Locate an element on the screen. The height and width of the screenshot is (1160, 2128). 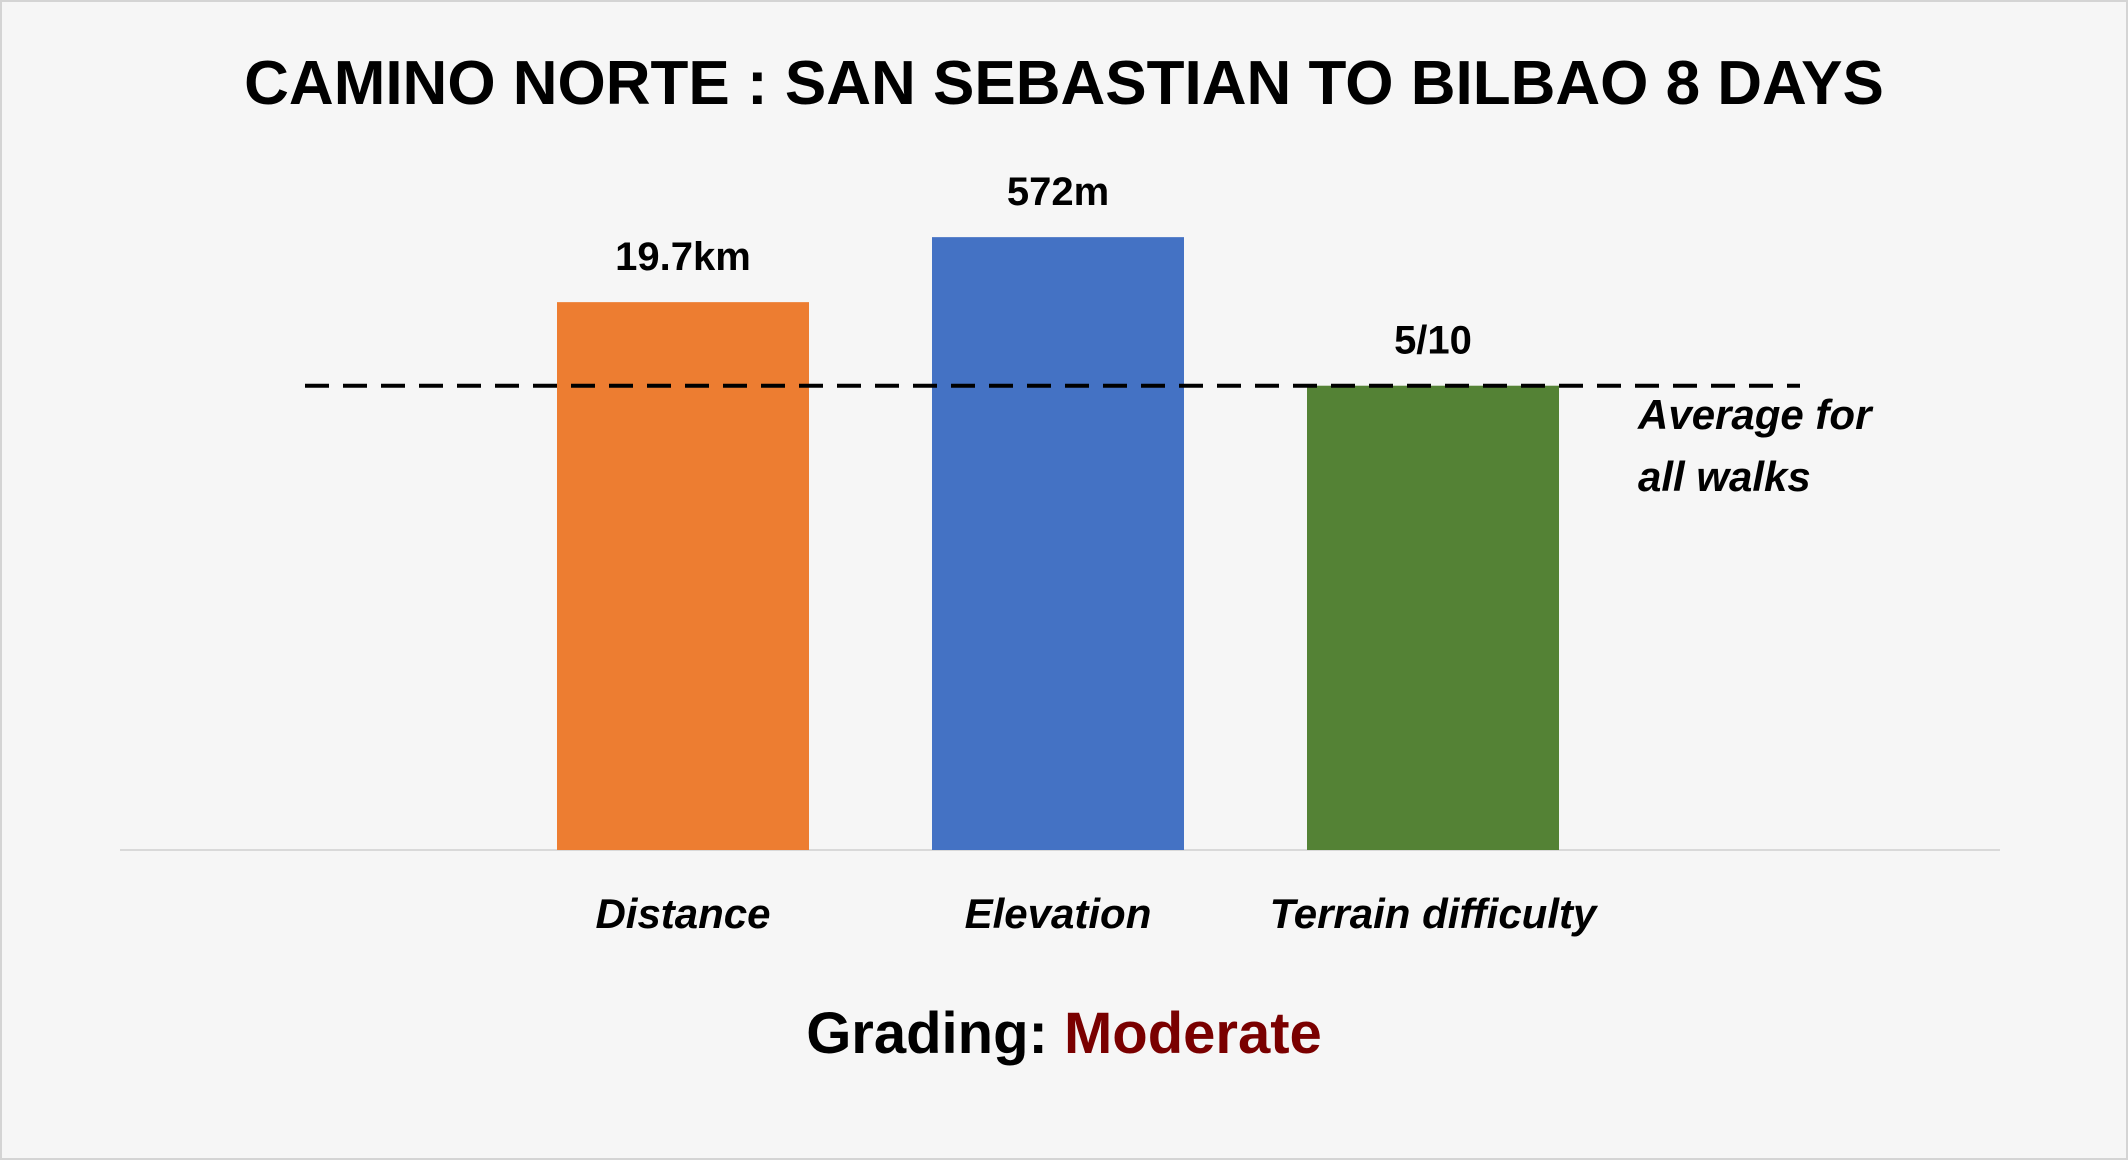
data-label-terrain-difficulty: 5/10 is located at coordinates (1433, 341).